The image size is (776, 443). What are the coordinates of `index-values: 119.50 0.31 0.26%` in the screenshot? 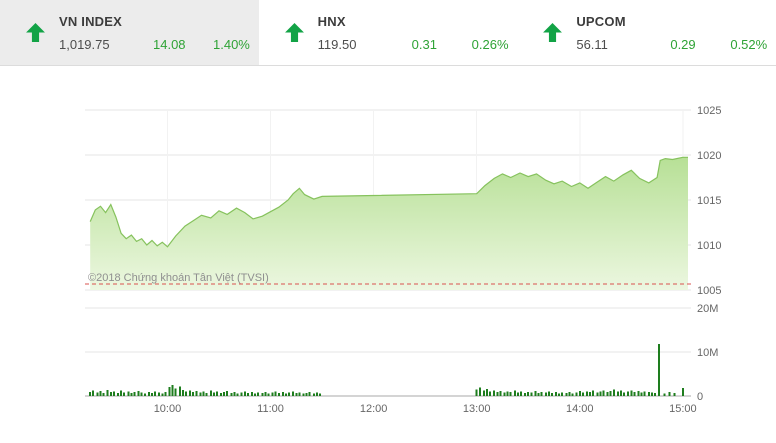 It's located at (413, 44).